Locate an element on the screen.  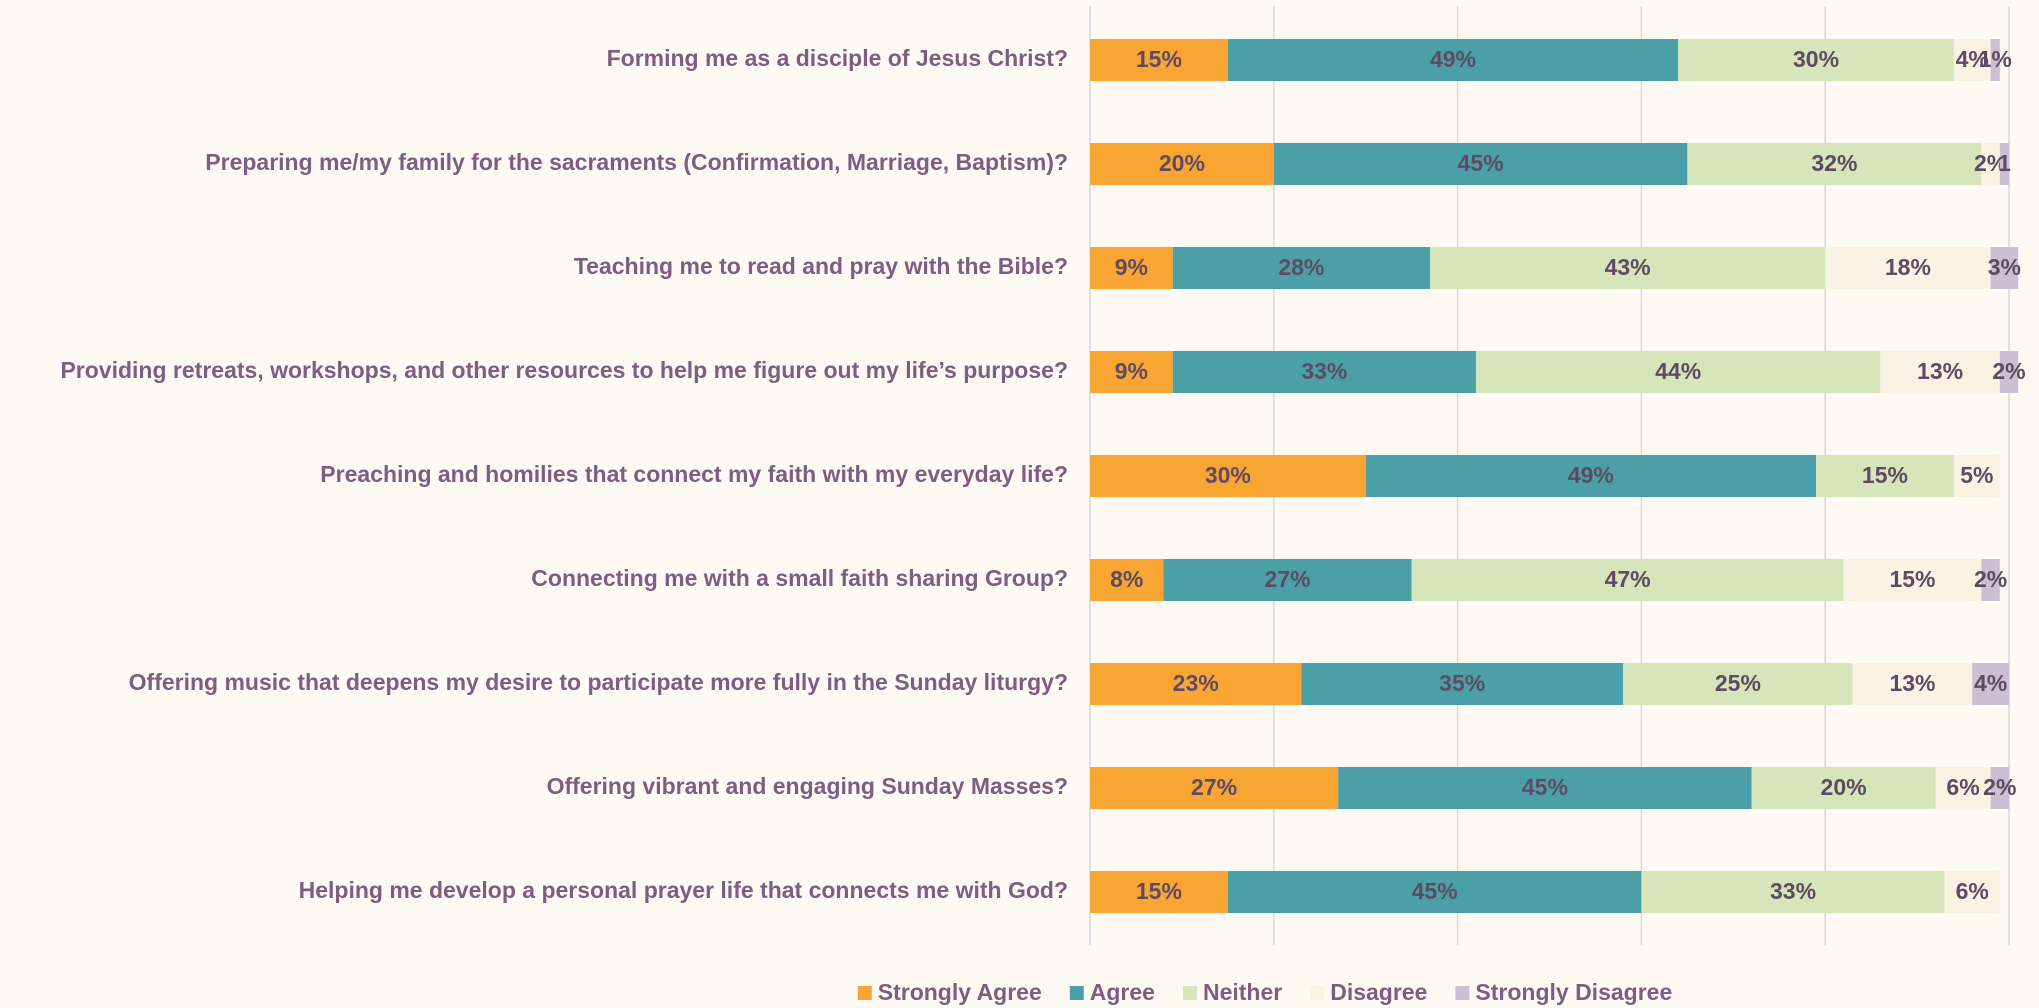
data-label: 5% is located at coordinates (1976, 475).